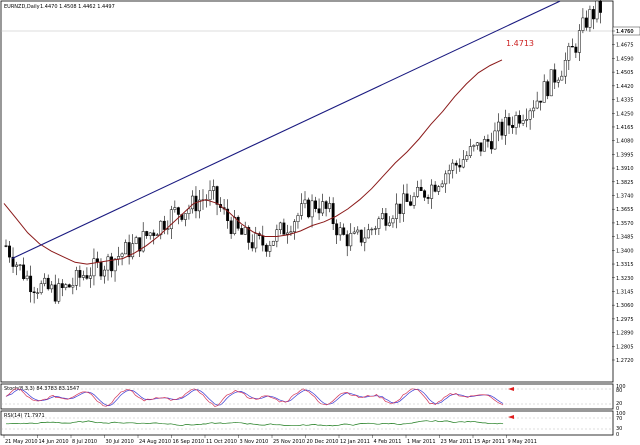 This screenshot has width=640, height=445. What do you see at coordinates (625, 238) in the screenshot?
I see `price-tick-label: 1.3485` at bounding box center [625, 238].